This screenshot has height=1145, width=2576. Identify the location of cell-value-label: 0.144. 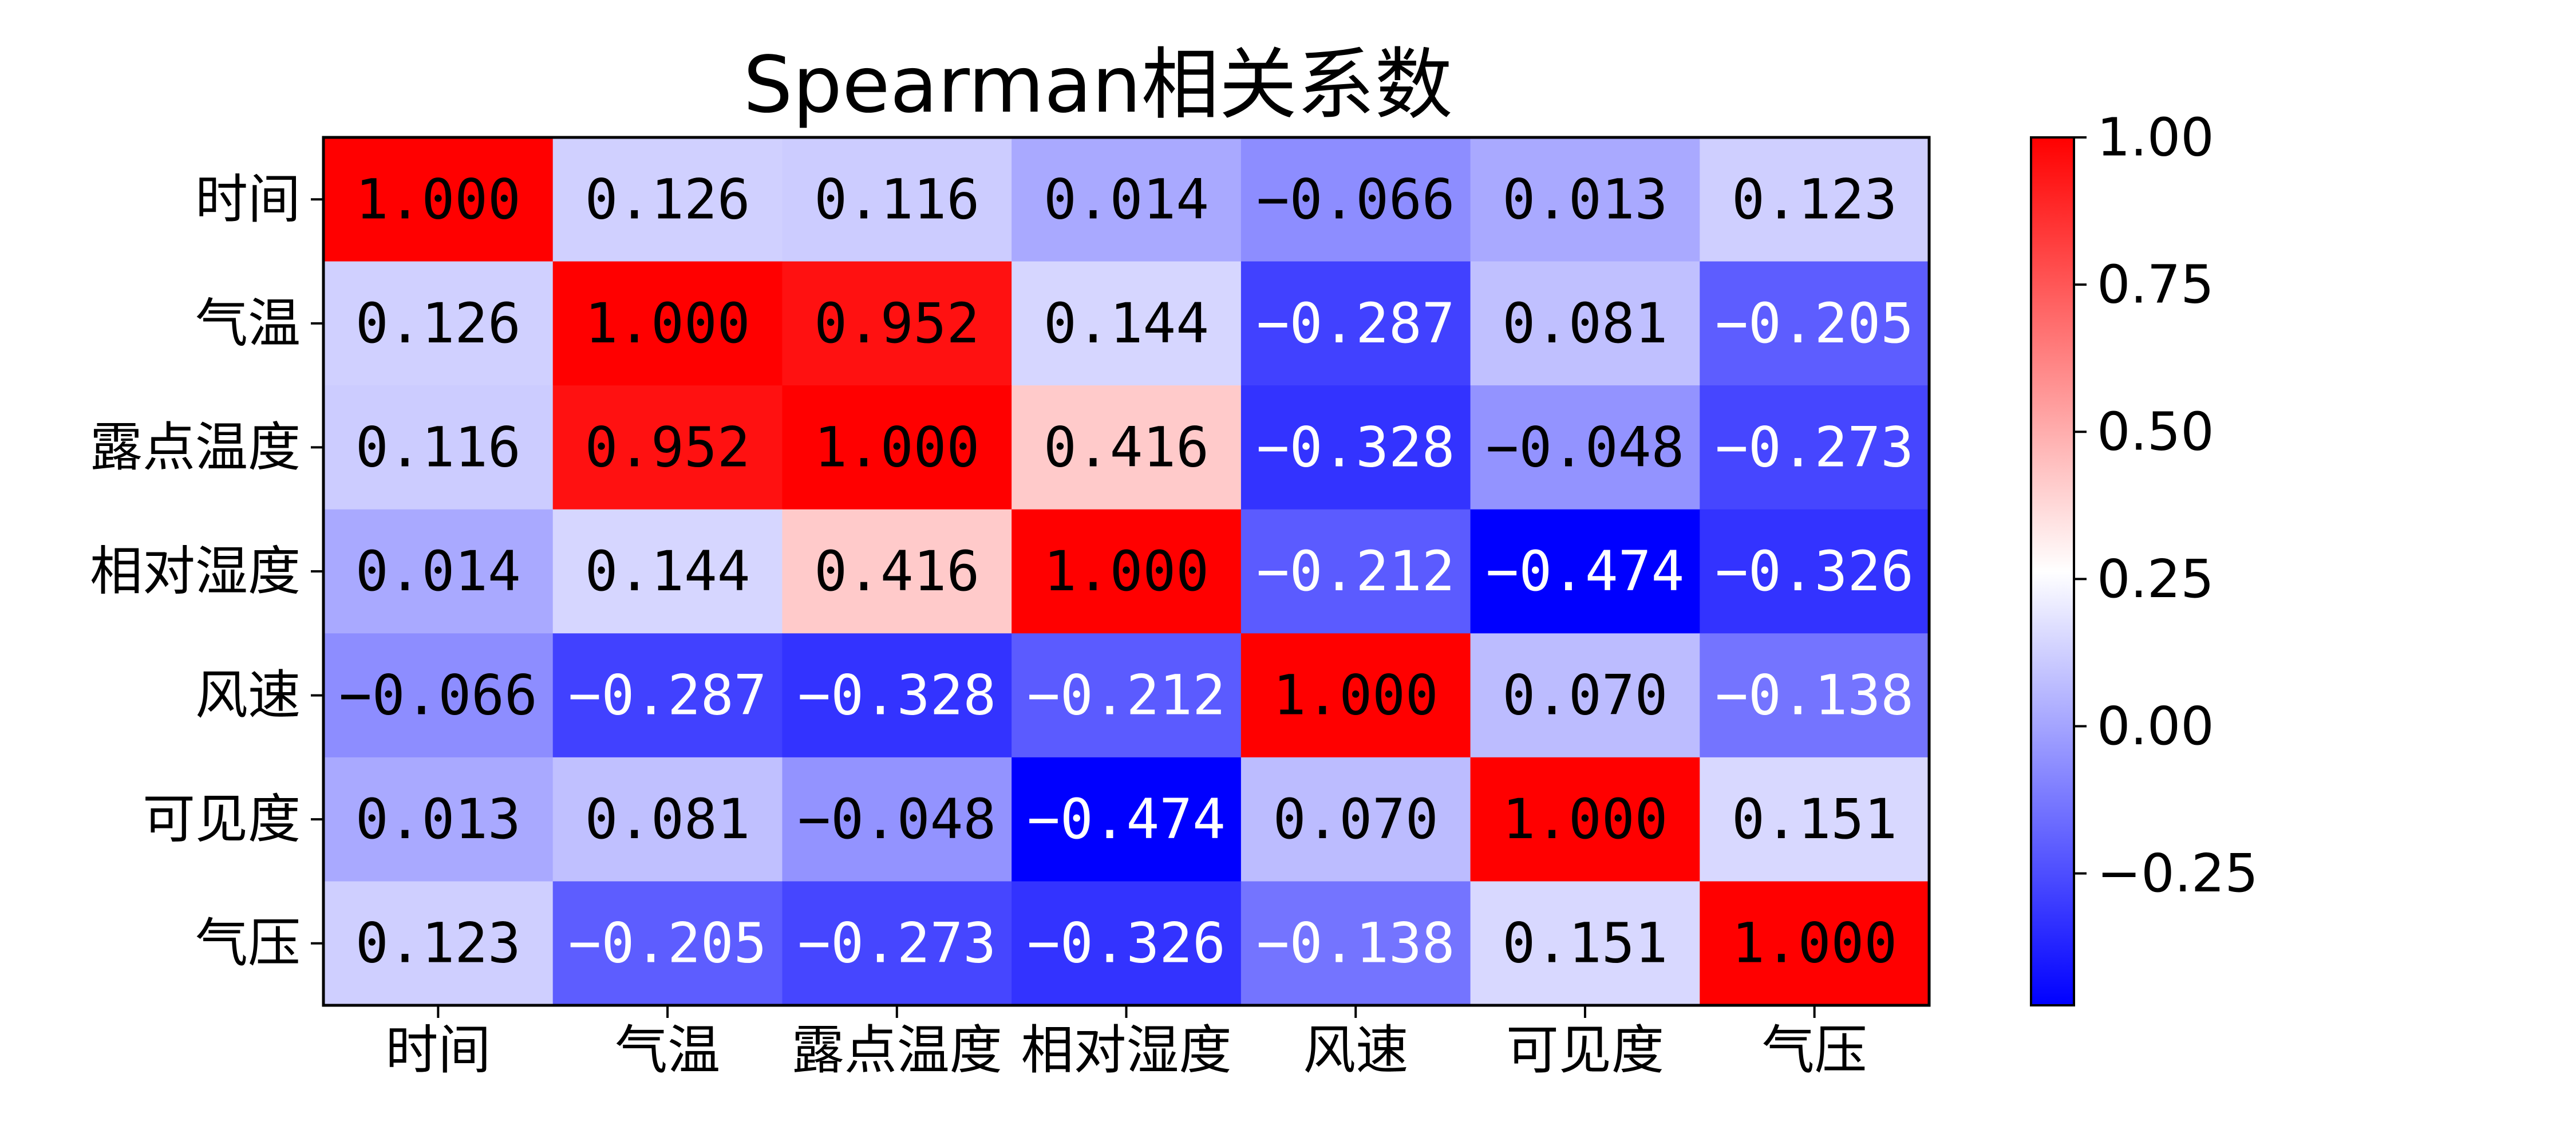
(1126, 323).